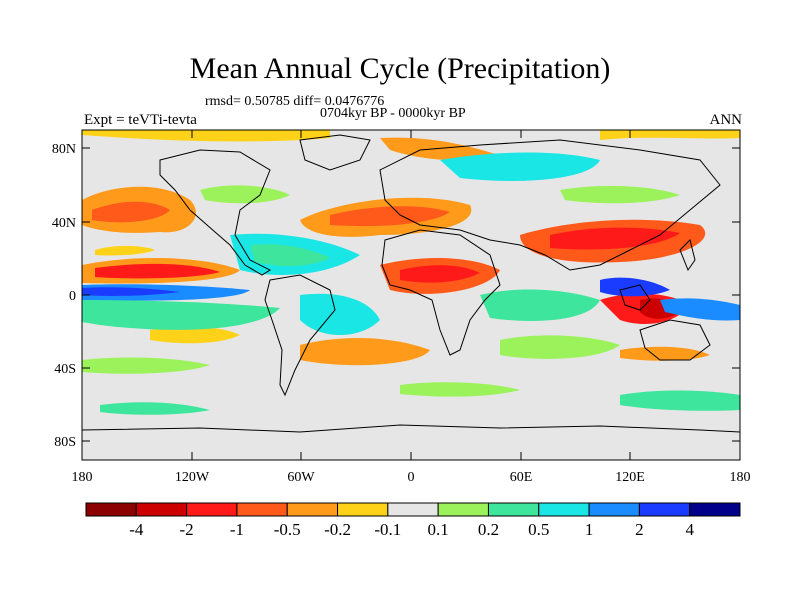  Describe the element at coordinates (400, 68) in the screenshot. I see `chart-title: Mean Annual Cycle (Precipitation)` at that location.